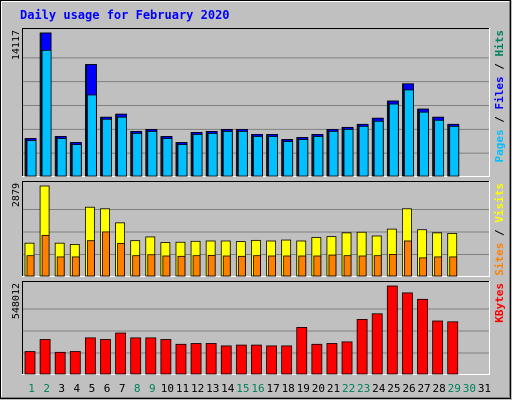 The image size is (512, 400). What do you see at coordinates (167, 388) in the screenshot?
I see `x-tick-label-10: 10` at bounding box center [167, 388].